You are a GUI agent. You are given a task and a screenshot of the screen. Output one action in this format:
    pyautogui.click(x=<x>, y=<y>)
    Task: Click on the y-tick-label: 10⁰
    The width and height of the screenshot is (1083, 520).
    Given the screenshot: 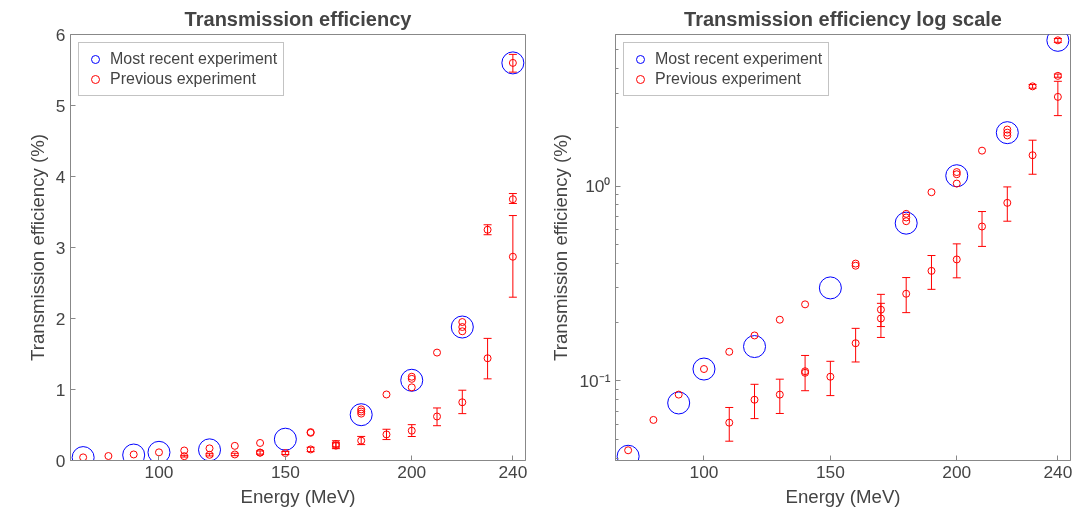 What is the action you would take?
    pyautogui.click(x=598, y=186)
    